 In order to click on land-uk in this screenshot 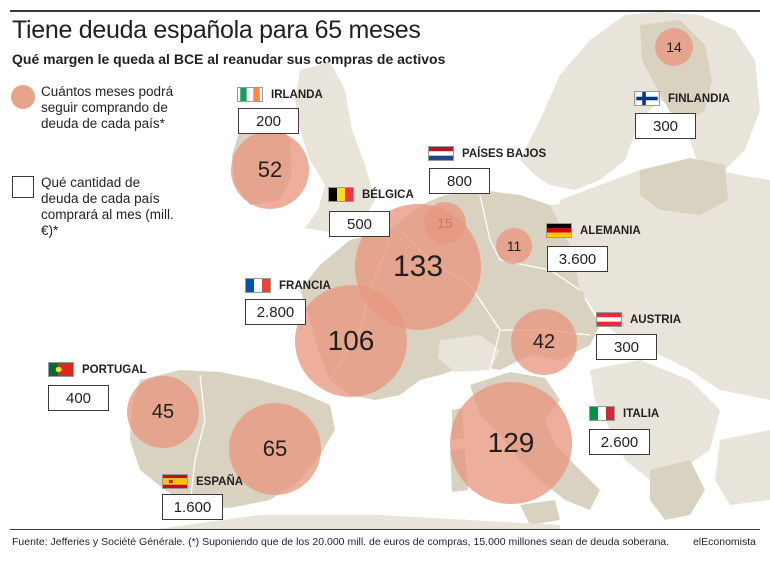, I will do `click(335, 147)`.